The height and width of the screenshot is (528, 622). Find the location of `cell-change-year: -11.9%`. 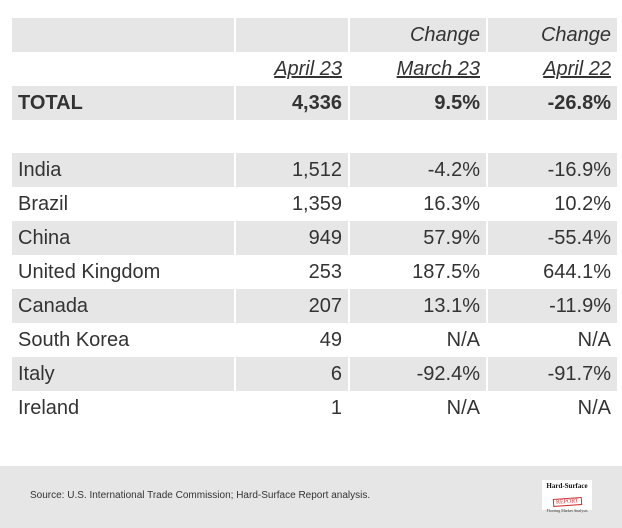

cell-change-year: -11.9% is located at coordinates (552, 306).